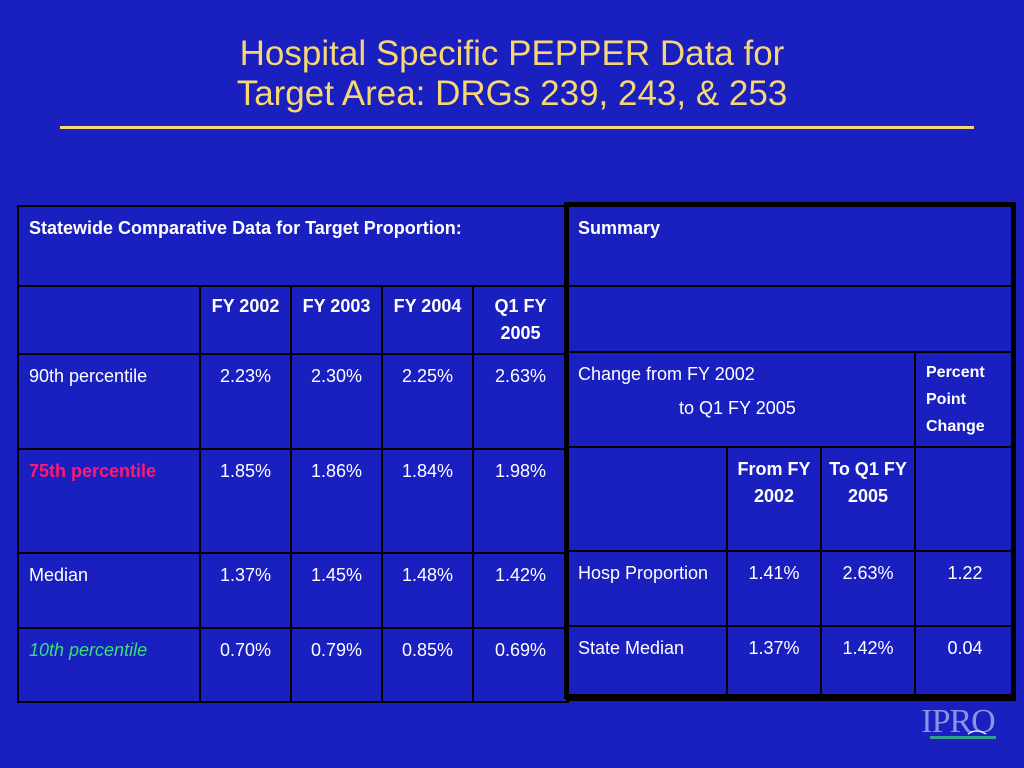 This screenshot has height=768, width=1024. Describe the element at coordinates (520, 501) in the screenshot. I see `table-cell: 1.98%` at that location.